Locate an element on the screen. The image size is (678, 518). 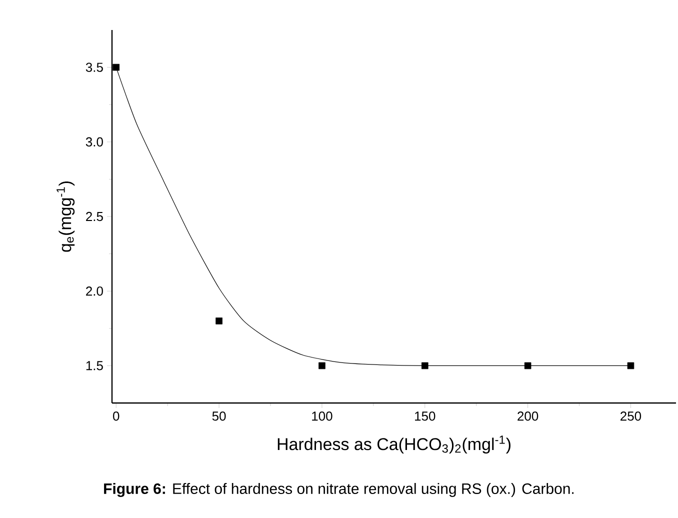
x-tick-label: 100 is located at coordinates (322, 416).